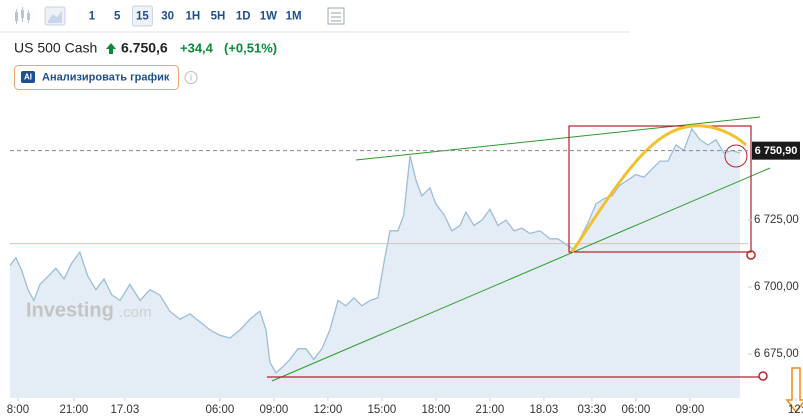  What do you see at coordinates (381, 410) in the screenshot?
I see `x-tick-label: 15:00` at bounding box center [381, 410].